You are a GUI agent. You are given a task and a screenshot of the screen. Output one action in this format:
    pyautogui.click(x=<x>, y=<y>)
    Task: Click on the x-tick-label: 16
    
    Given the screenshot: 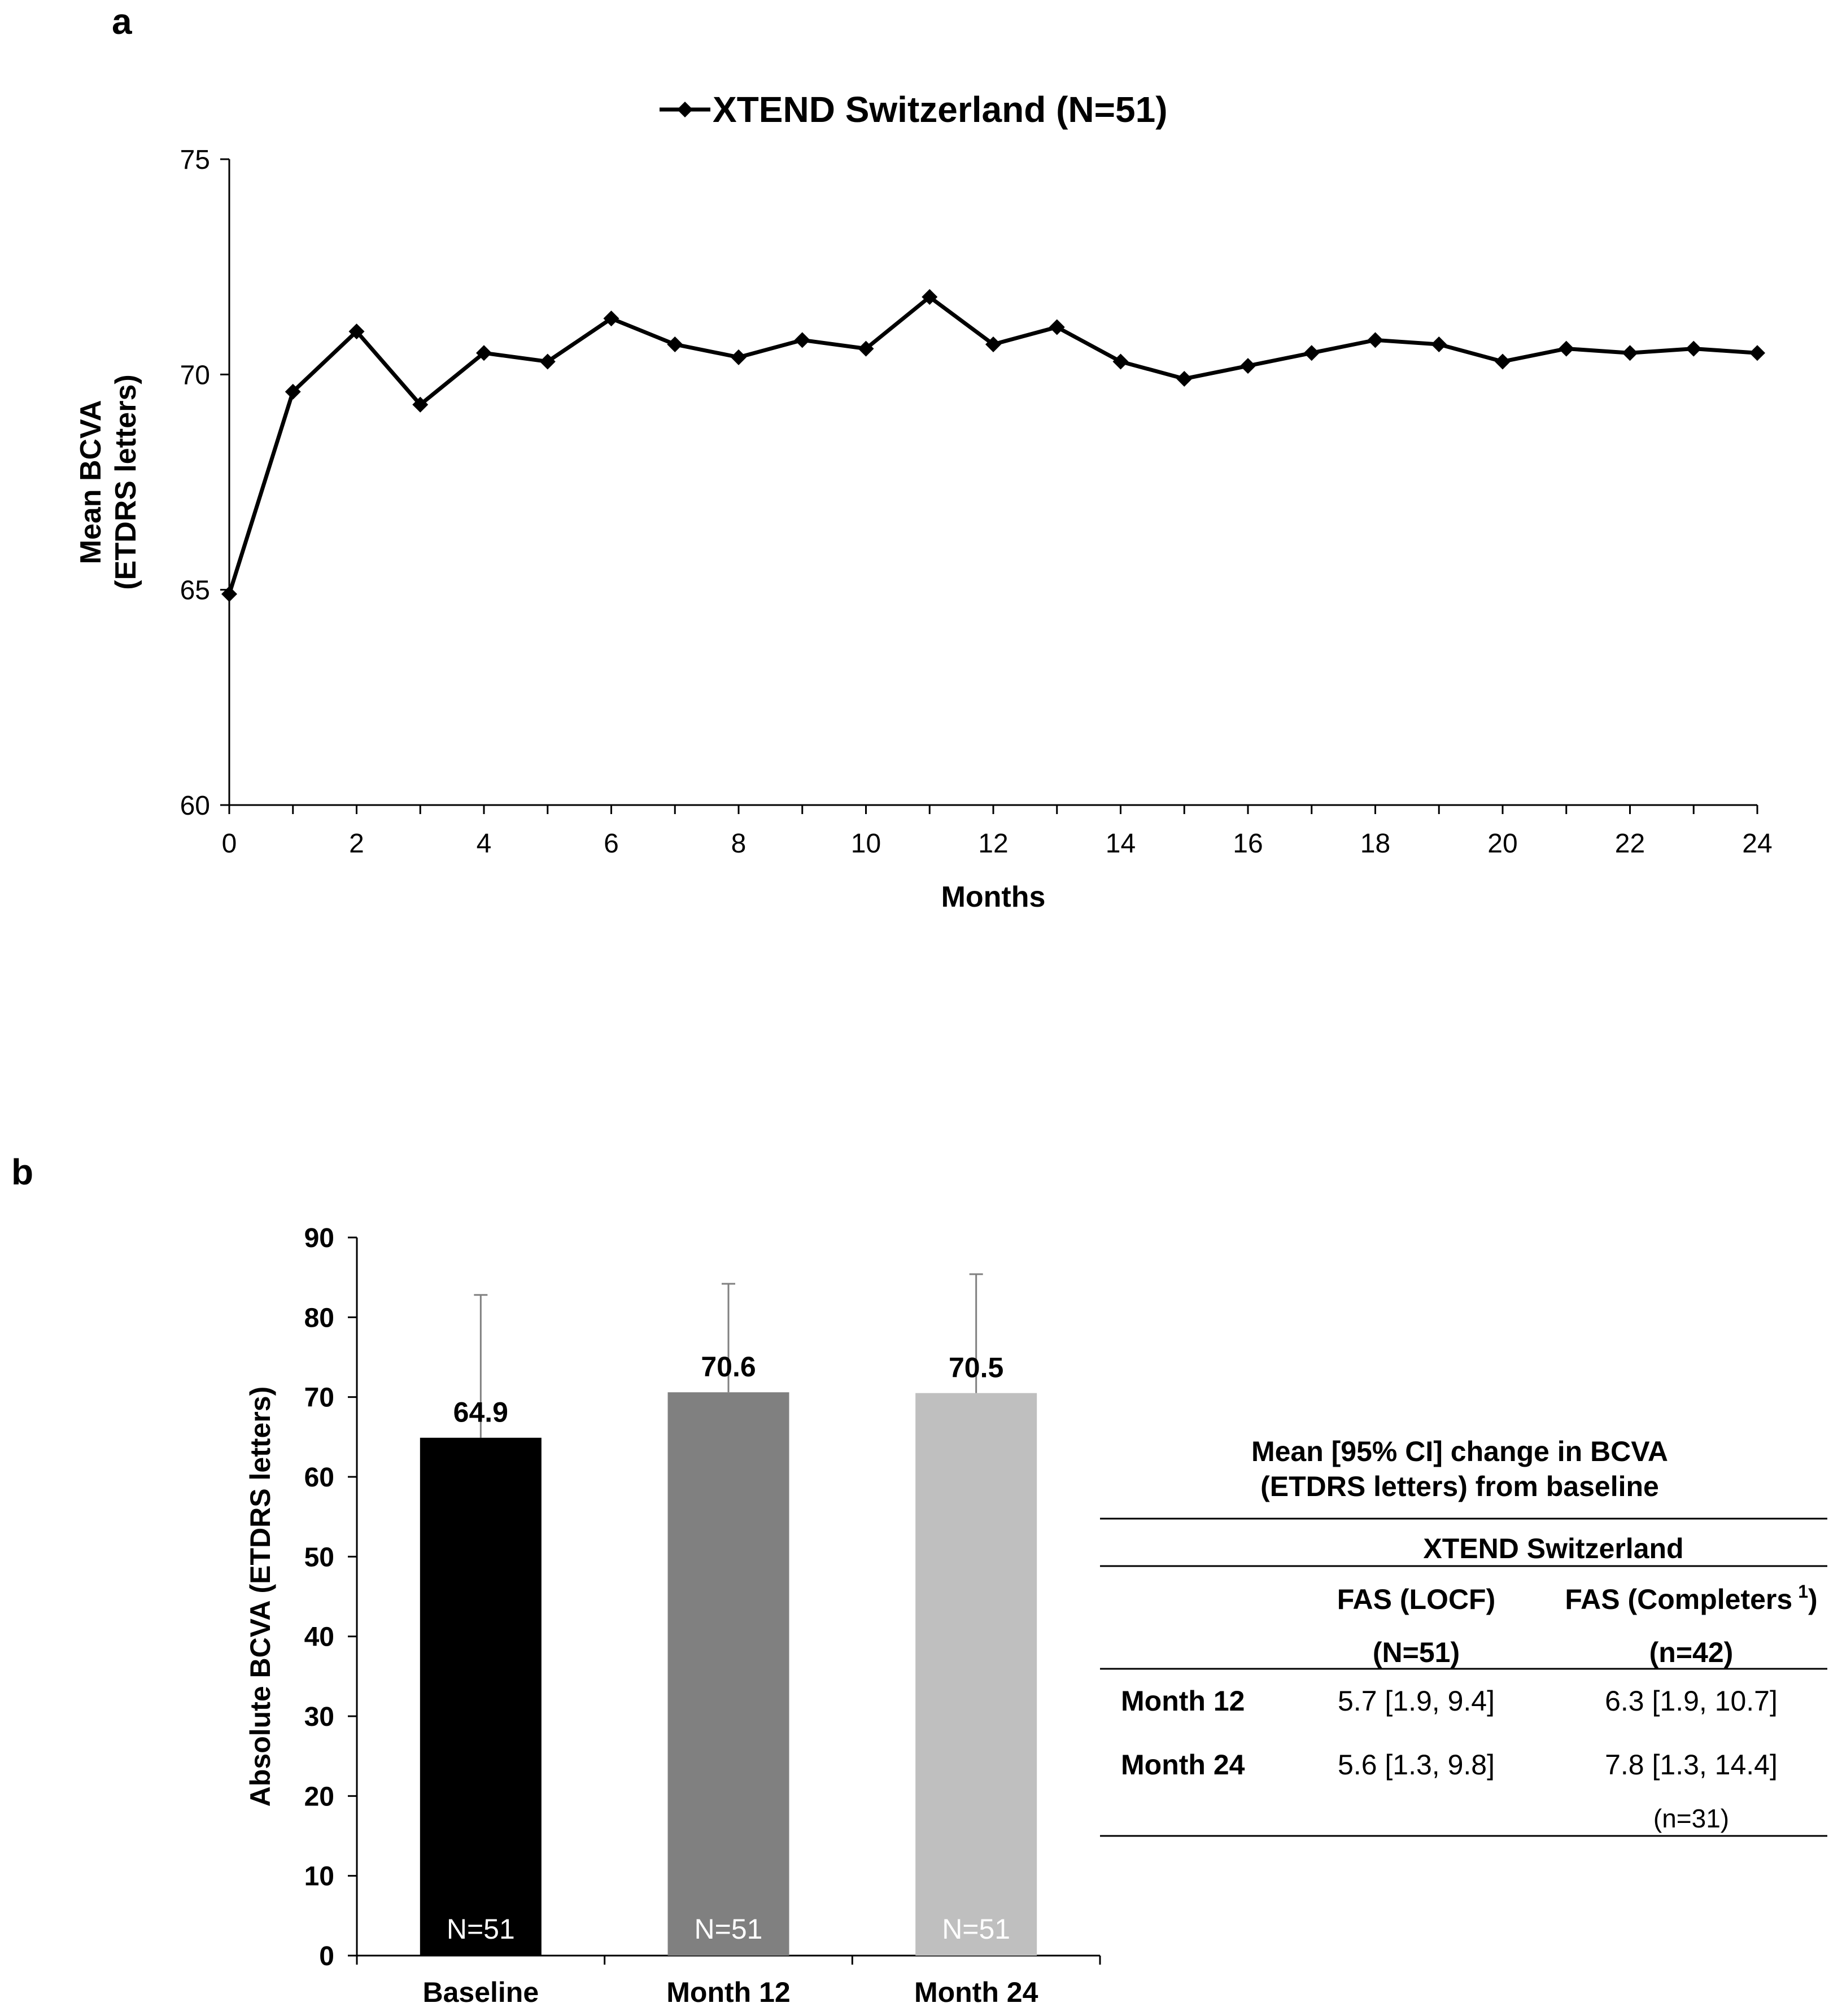 What is the action you would take?
    pyautogui.click(x=1248, y=844)
    